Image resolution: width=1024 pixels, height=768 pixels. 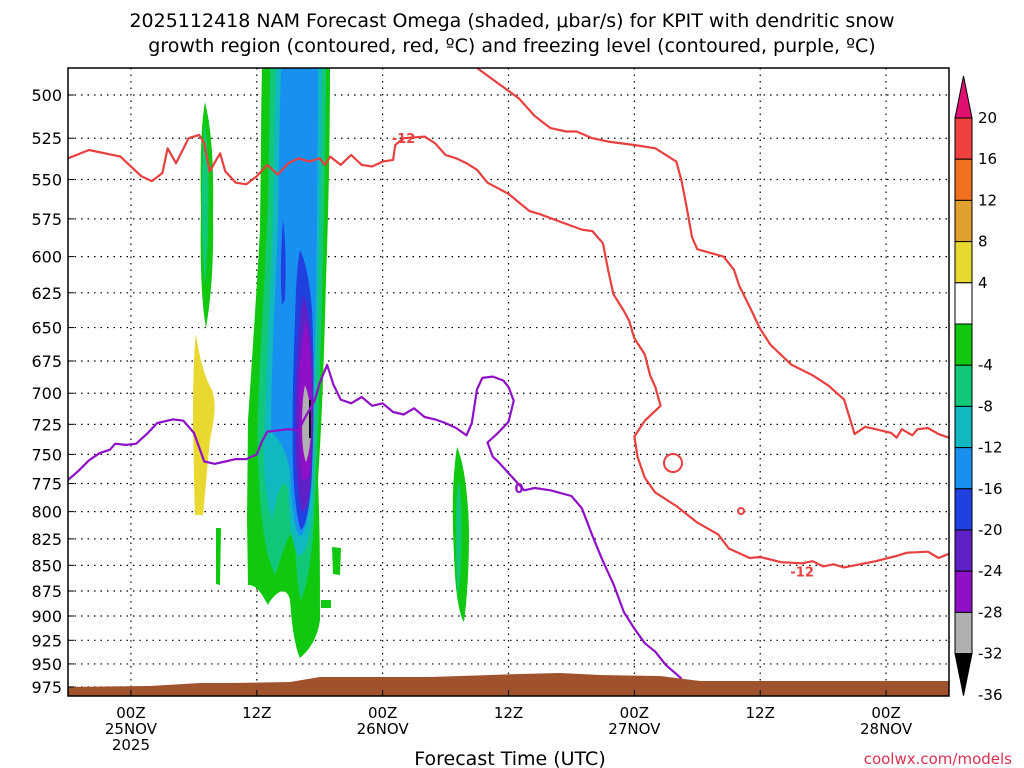 What do you see at coordinates (46, 219) in the screenshot?
I see `y-tick-label: 575` at bounding box center [46, 219].